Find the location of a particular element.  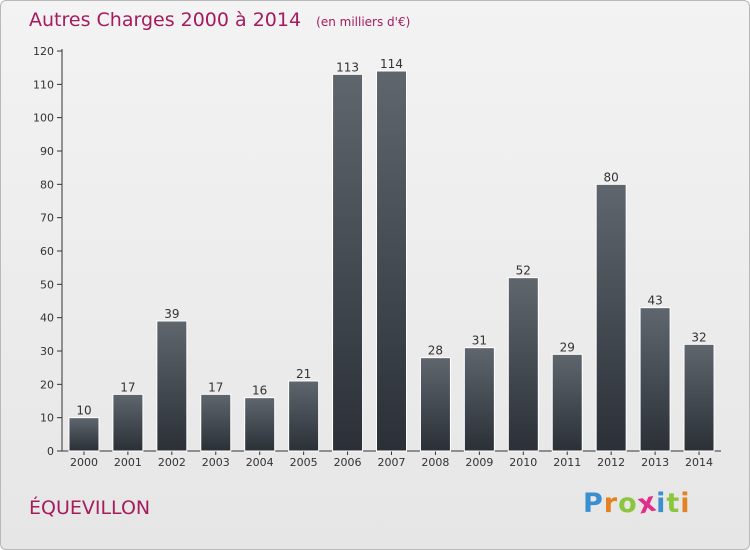

bar-value-label: 10 is located at coordinates (83, 411).